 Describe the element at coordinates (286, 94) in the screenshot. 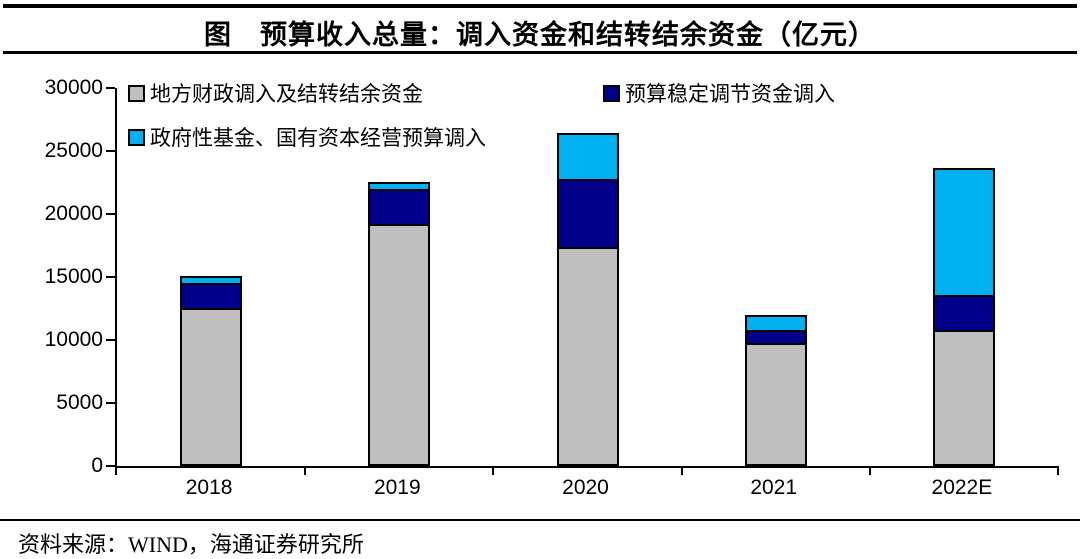

I see `legend-label-gray: 地方财政调入及结转结余资金` at that location.